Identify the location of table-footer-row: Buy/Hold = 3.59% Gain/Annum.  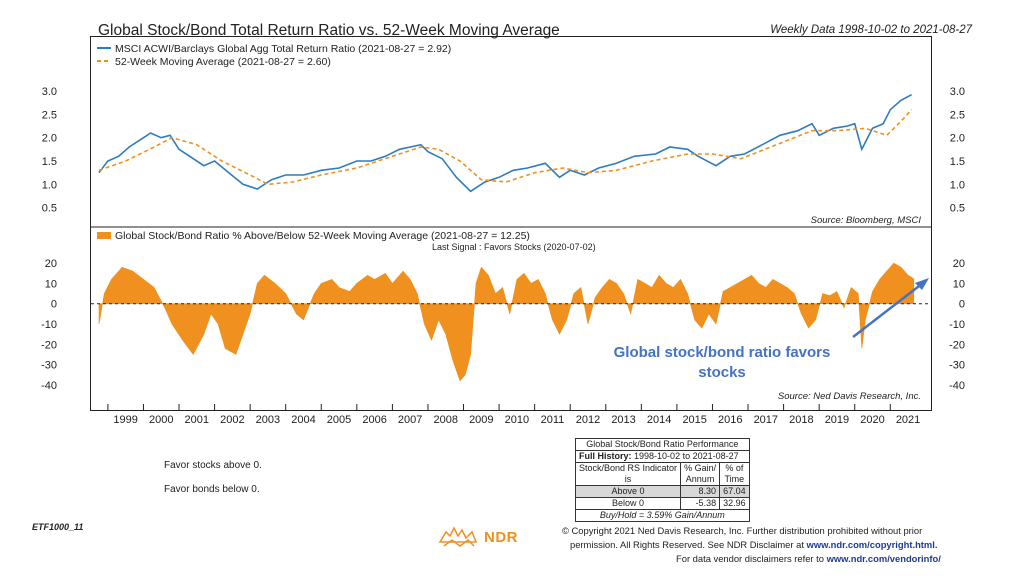
(662, 515).